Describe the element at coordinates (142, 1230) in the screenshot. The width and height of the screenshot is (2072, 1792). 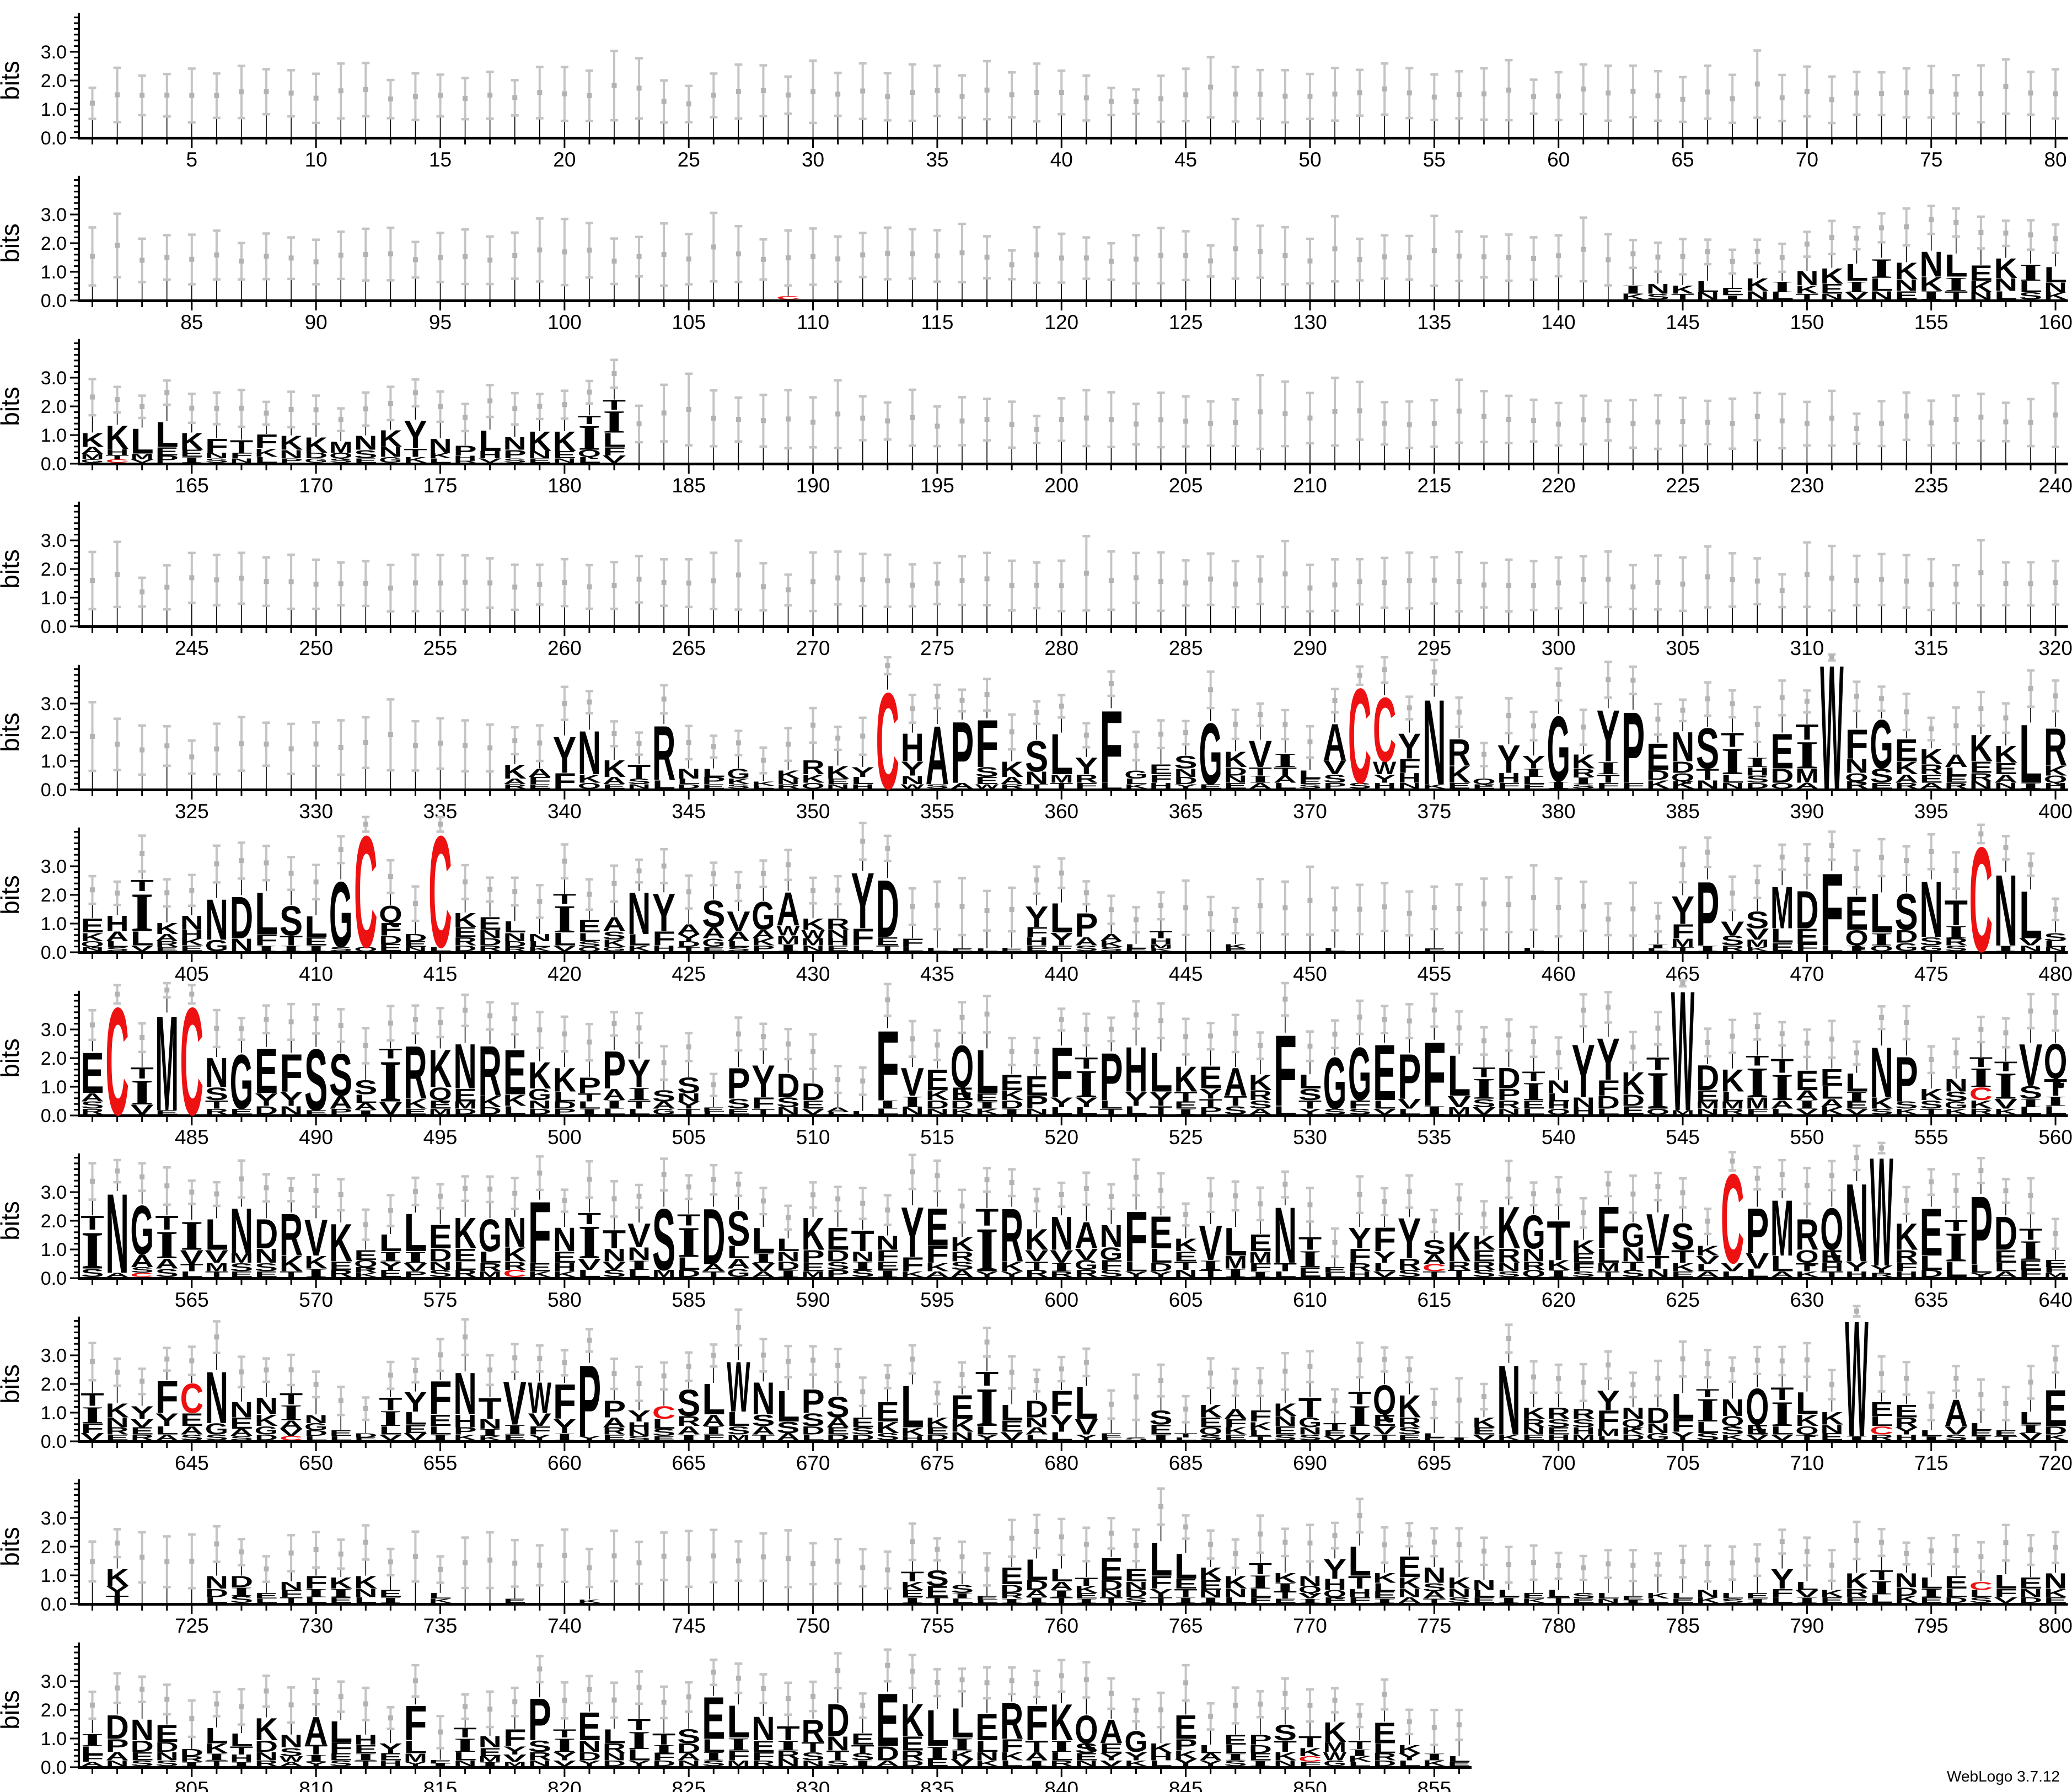
I see `svg-text: G` at that location.